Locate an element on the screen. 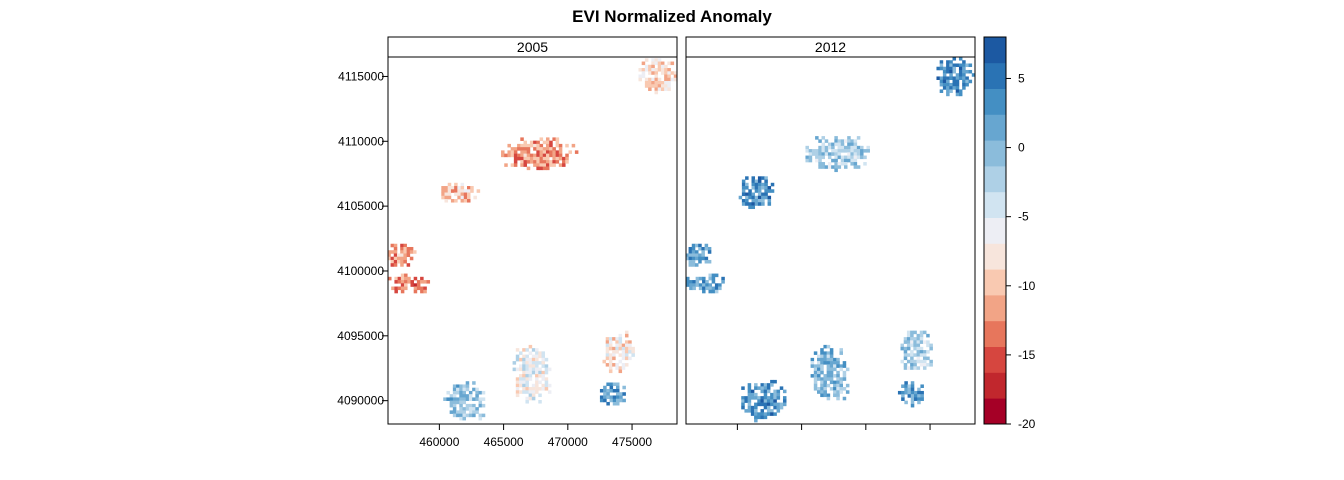 The height and width of the screenshot is (480, 1344). colorbar-bin is located at coordinates (995, 153).